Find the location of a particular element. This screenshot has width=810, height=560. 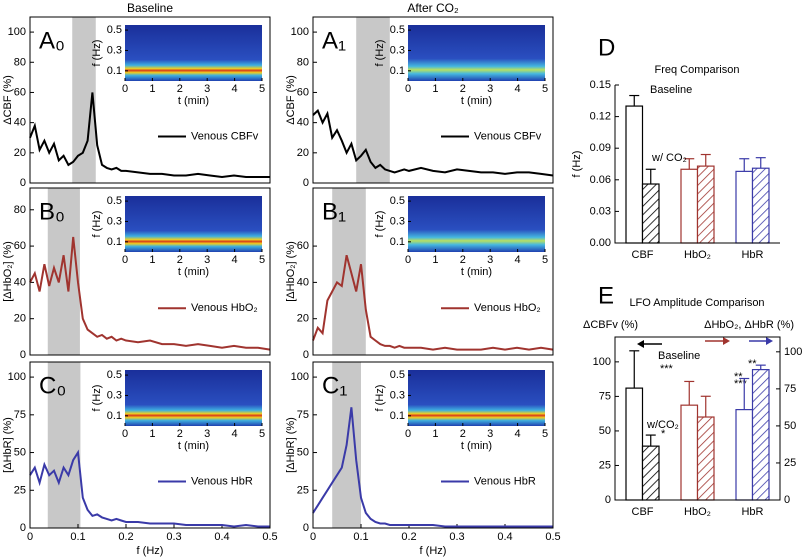

y-tick-label: 20 is located at coordinates (303, 153).